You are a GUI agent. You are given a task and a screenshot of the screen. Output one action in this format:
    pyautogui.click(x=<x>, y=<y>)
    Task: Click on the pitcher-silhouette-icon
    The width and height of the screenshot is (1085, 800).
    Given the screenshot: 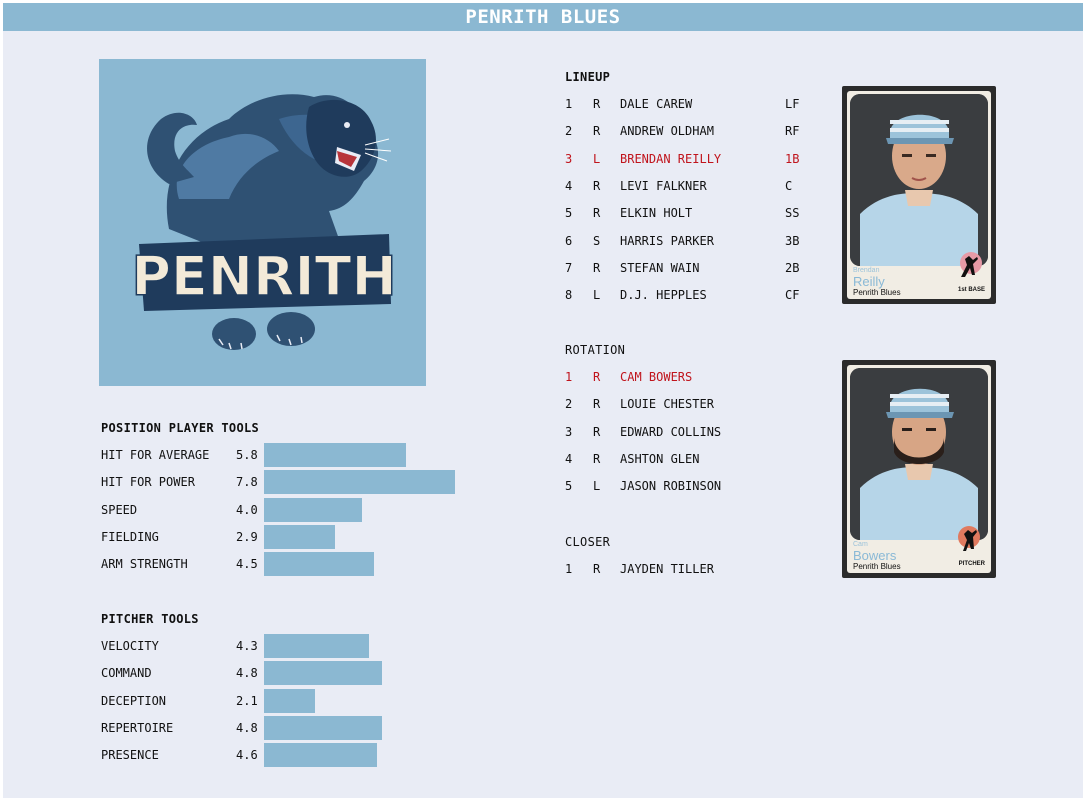 What is the action you would take?
    pyautogui.click(x=969, y=538)
    